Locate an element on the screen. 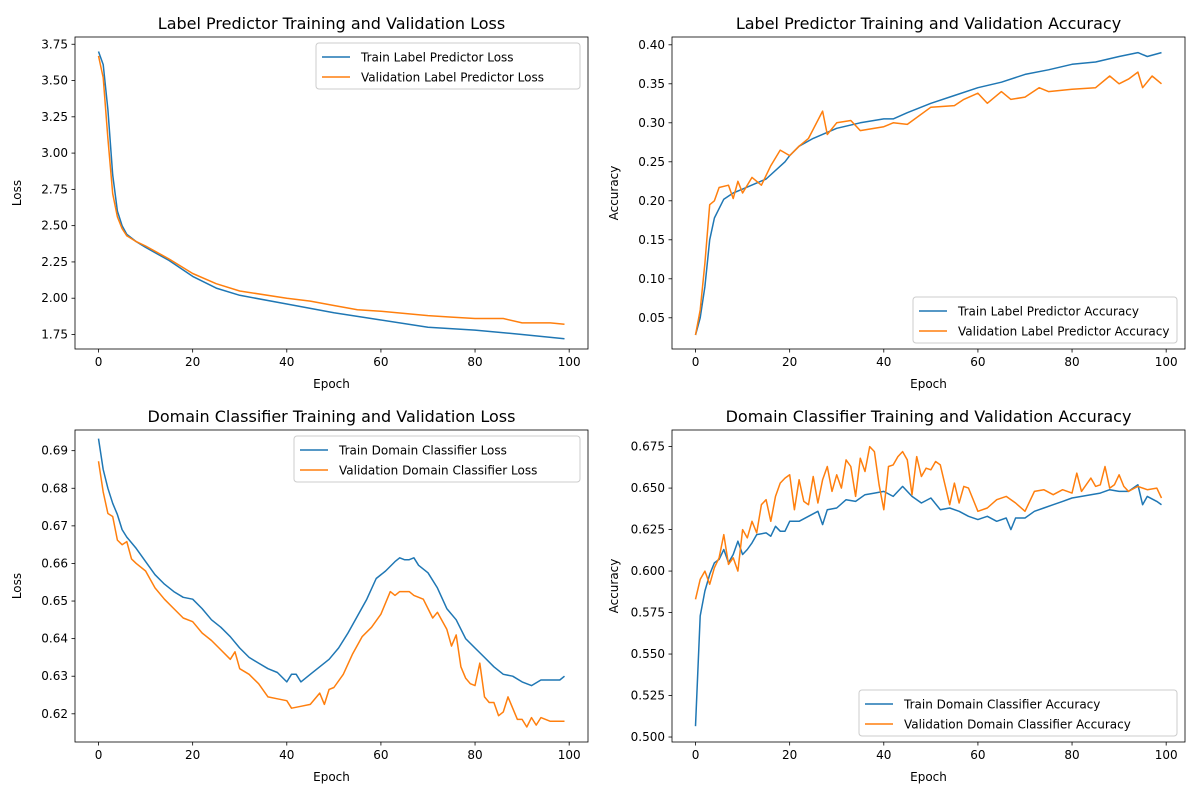 The height and width of the screenshot is (800, 1200). y-tick-label: 2.25 is located at coordinates (54, 262).